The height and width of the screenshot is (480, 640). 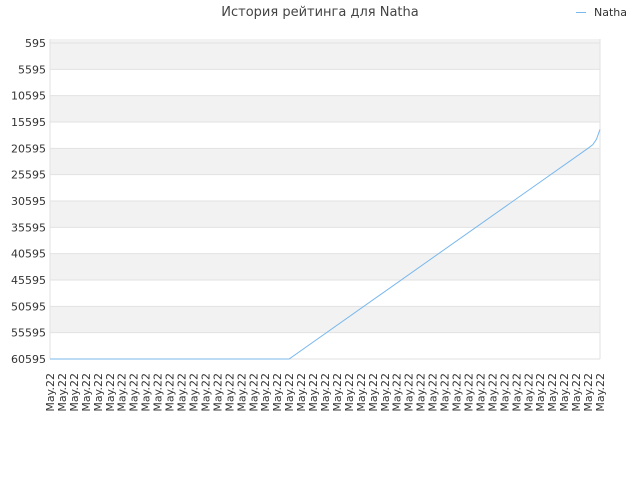 What do you see at coordinates (28, 175) in the screenshot?
I see `y-tick-label: 25595` at bounding box center [28, 175].